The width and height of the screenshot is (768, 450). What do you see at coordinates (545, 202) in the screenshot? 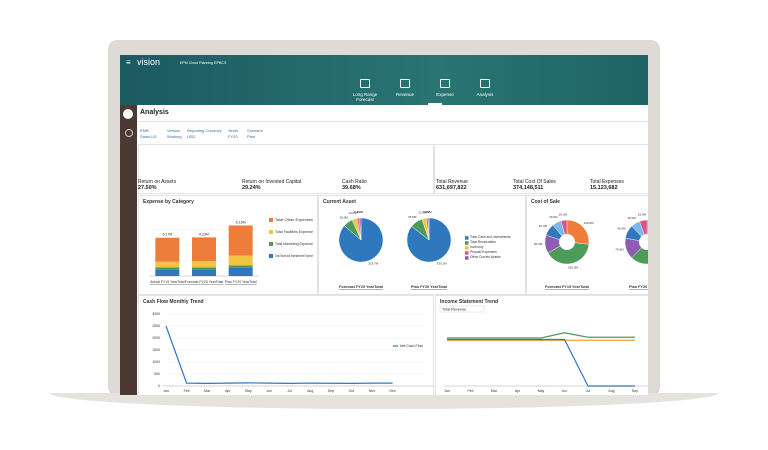
I see `chart-title: Cost of Sale` at bounding box center [545, 202].